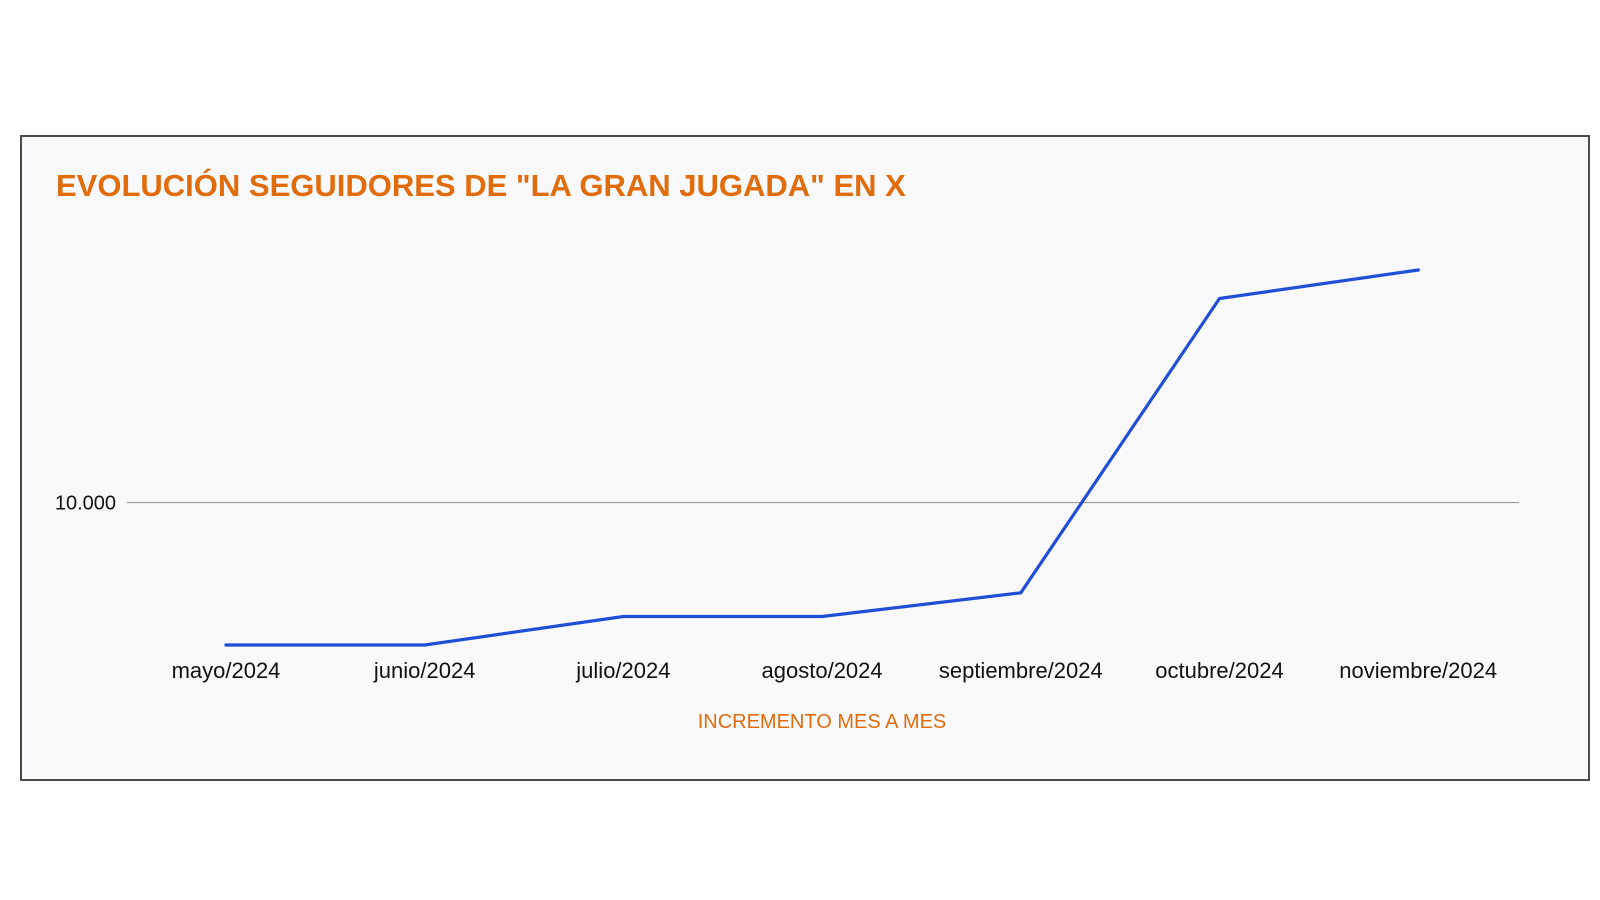 The image size is (1600, 900). I want to click on x-tick-label: octubre/2024, so click(1219, 670).